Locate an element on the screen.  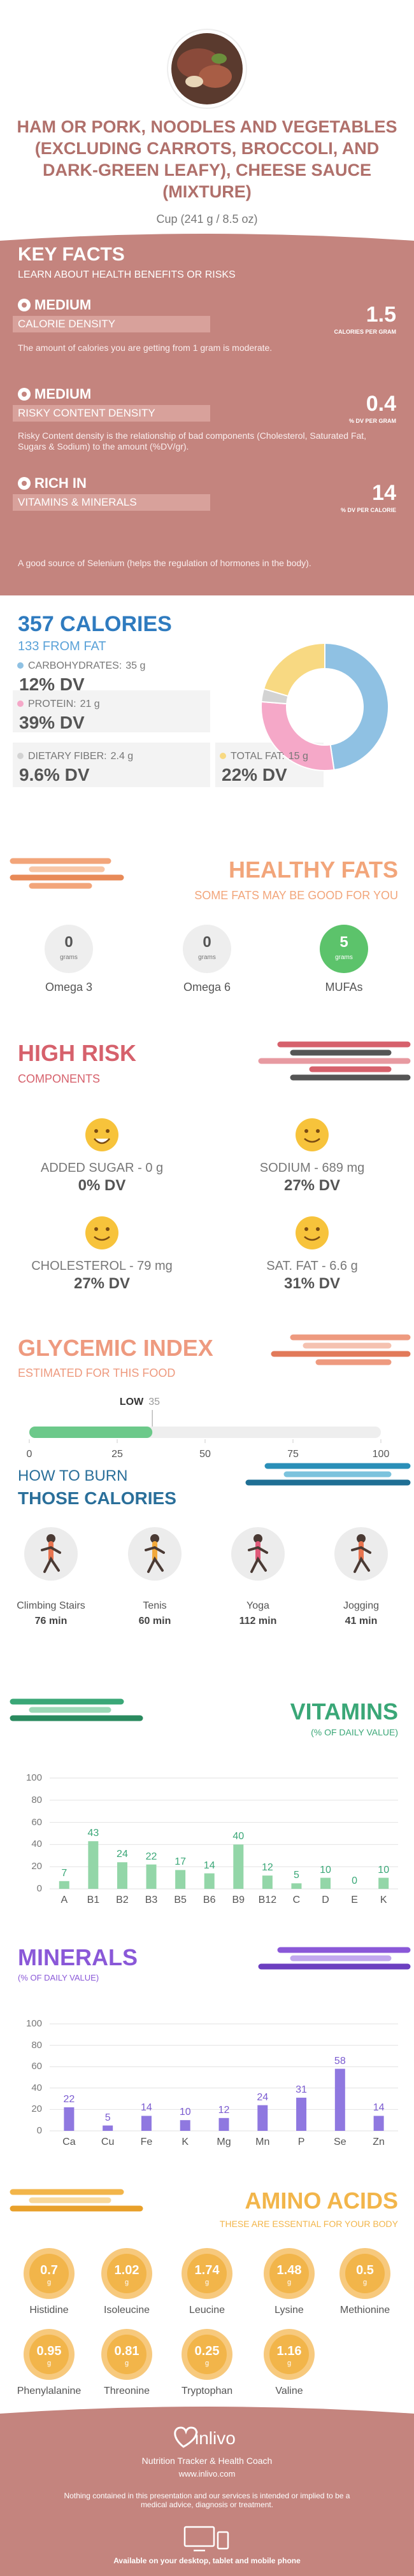
gi-level: LOW is located at coordinates (131, 1402).